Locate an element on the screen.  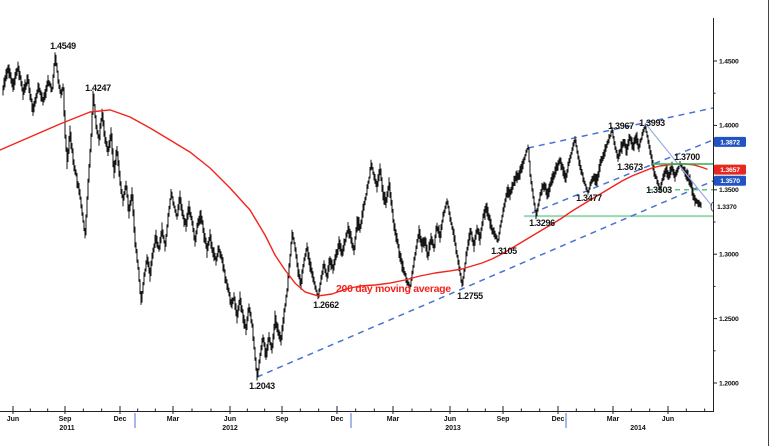
ma-label: 200 day moving average is located at coordinates (393, 289).